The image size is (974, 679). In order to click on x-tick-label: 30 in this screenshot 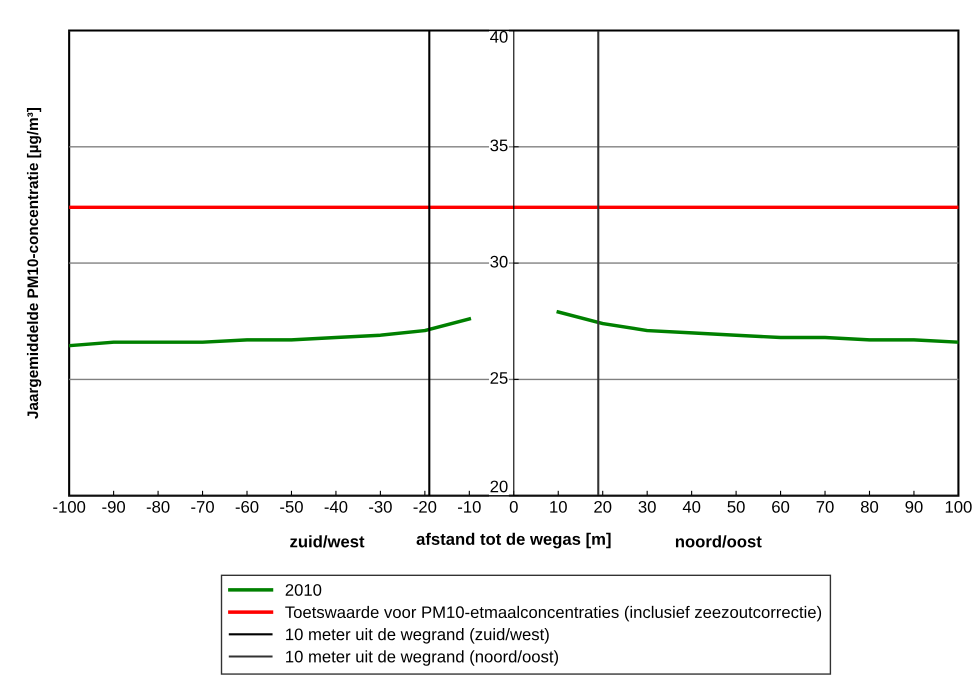, I will do `click(647, 506)`.